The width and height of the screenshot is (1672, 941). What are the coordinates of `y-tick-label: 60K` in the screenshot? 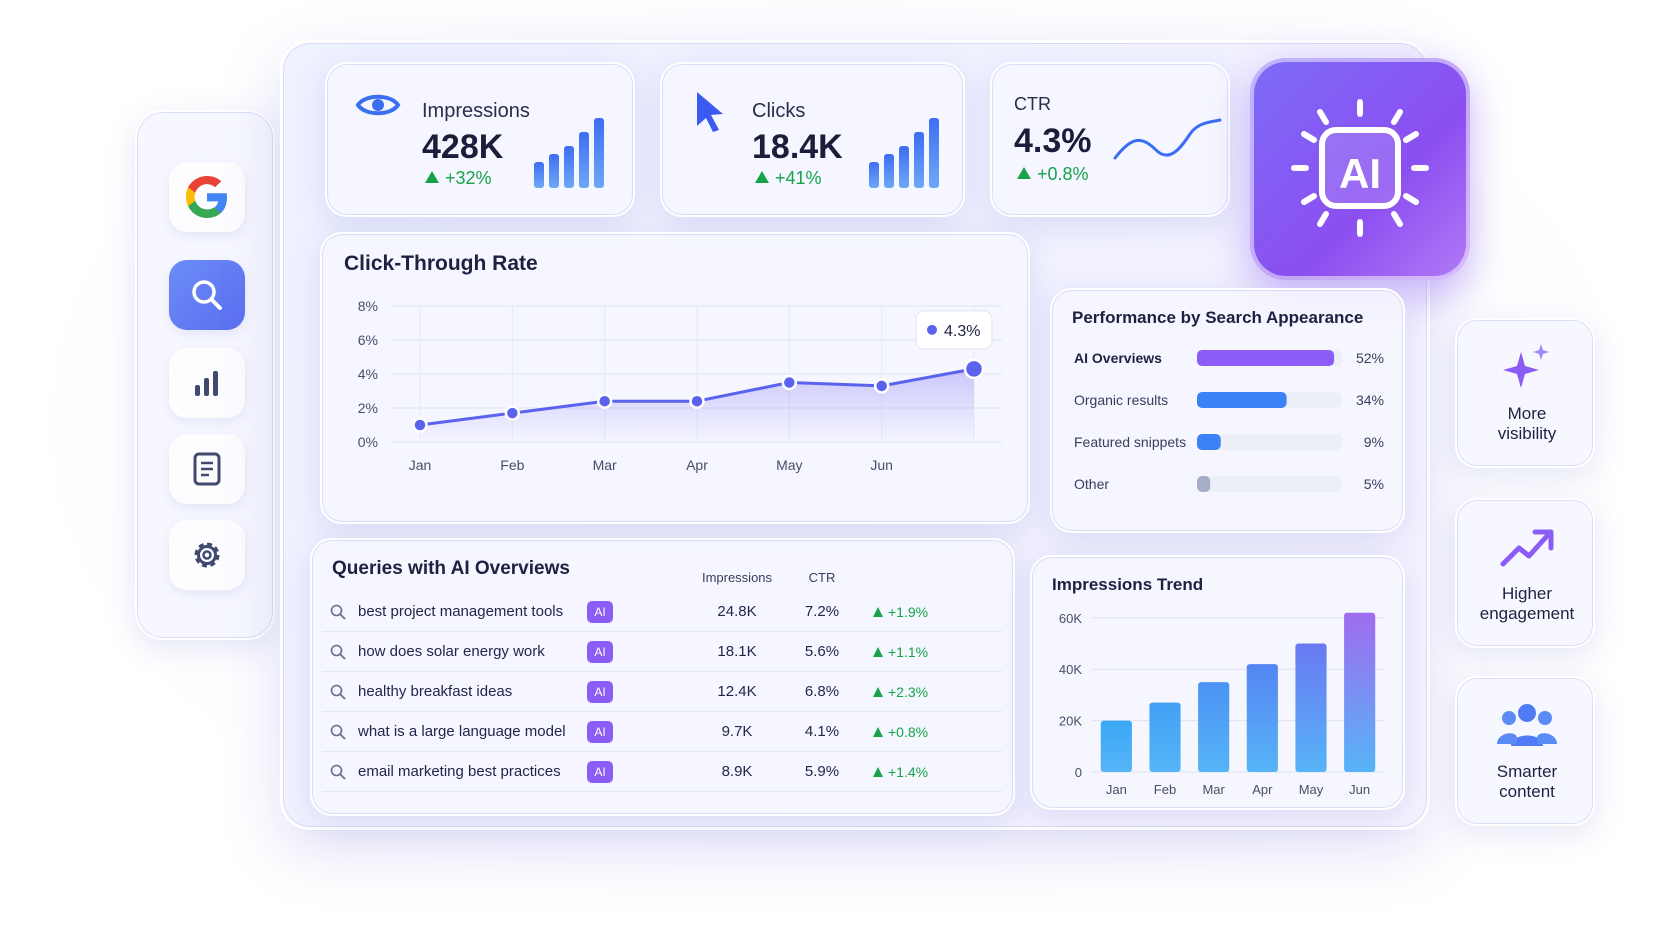 It's located at (1070, 618).